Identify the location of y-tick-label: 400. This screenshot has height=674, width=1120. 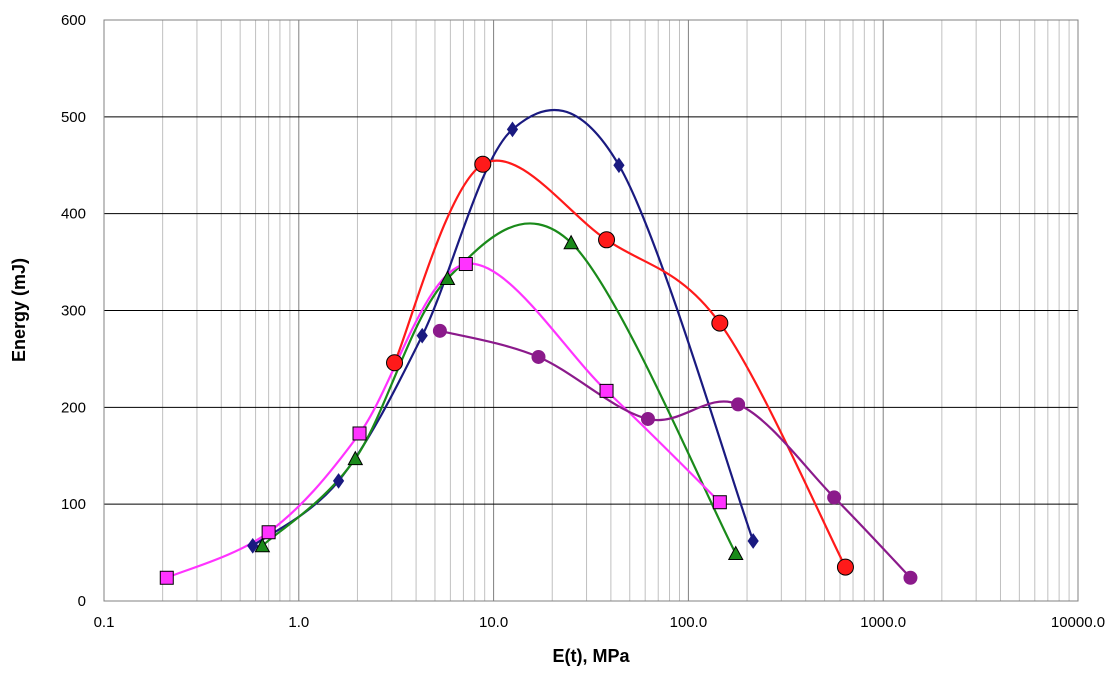
(73, 214).